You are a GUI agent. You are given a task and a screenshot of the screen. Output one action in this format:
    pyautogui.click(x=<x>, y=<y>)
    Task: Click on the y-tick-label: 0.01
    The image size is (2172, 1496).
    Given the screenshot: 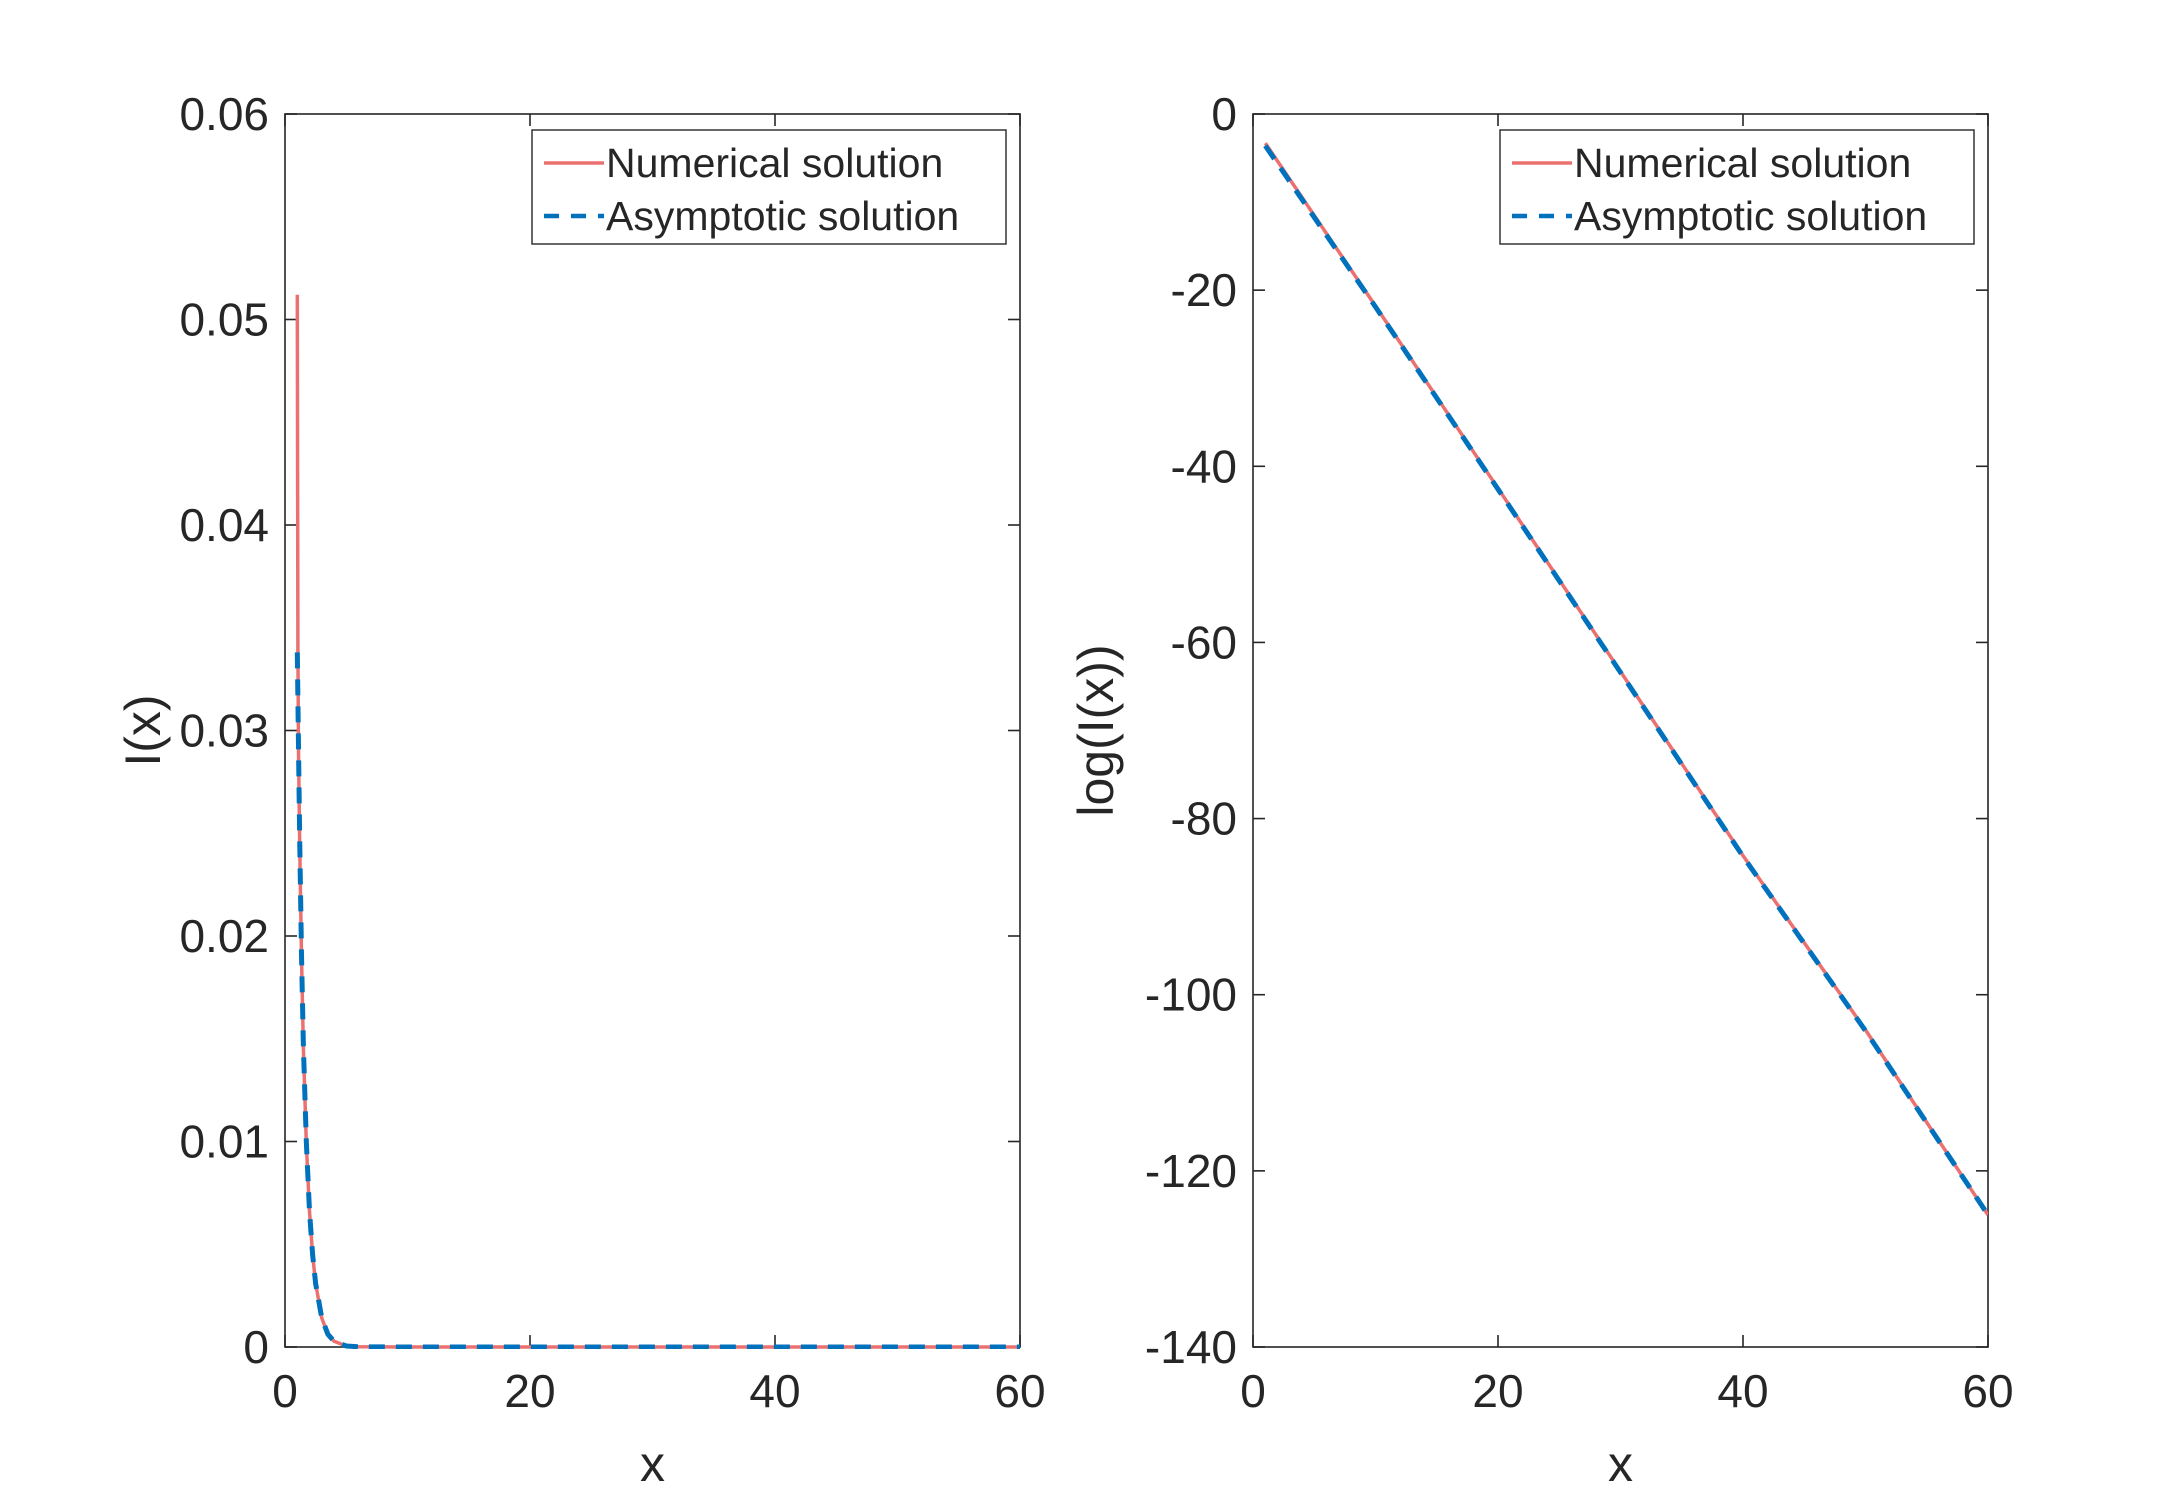 What is the action you would take?
    pyautogui.click(x=224, y=1142)
    